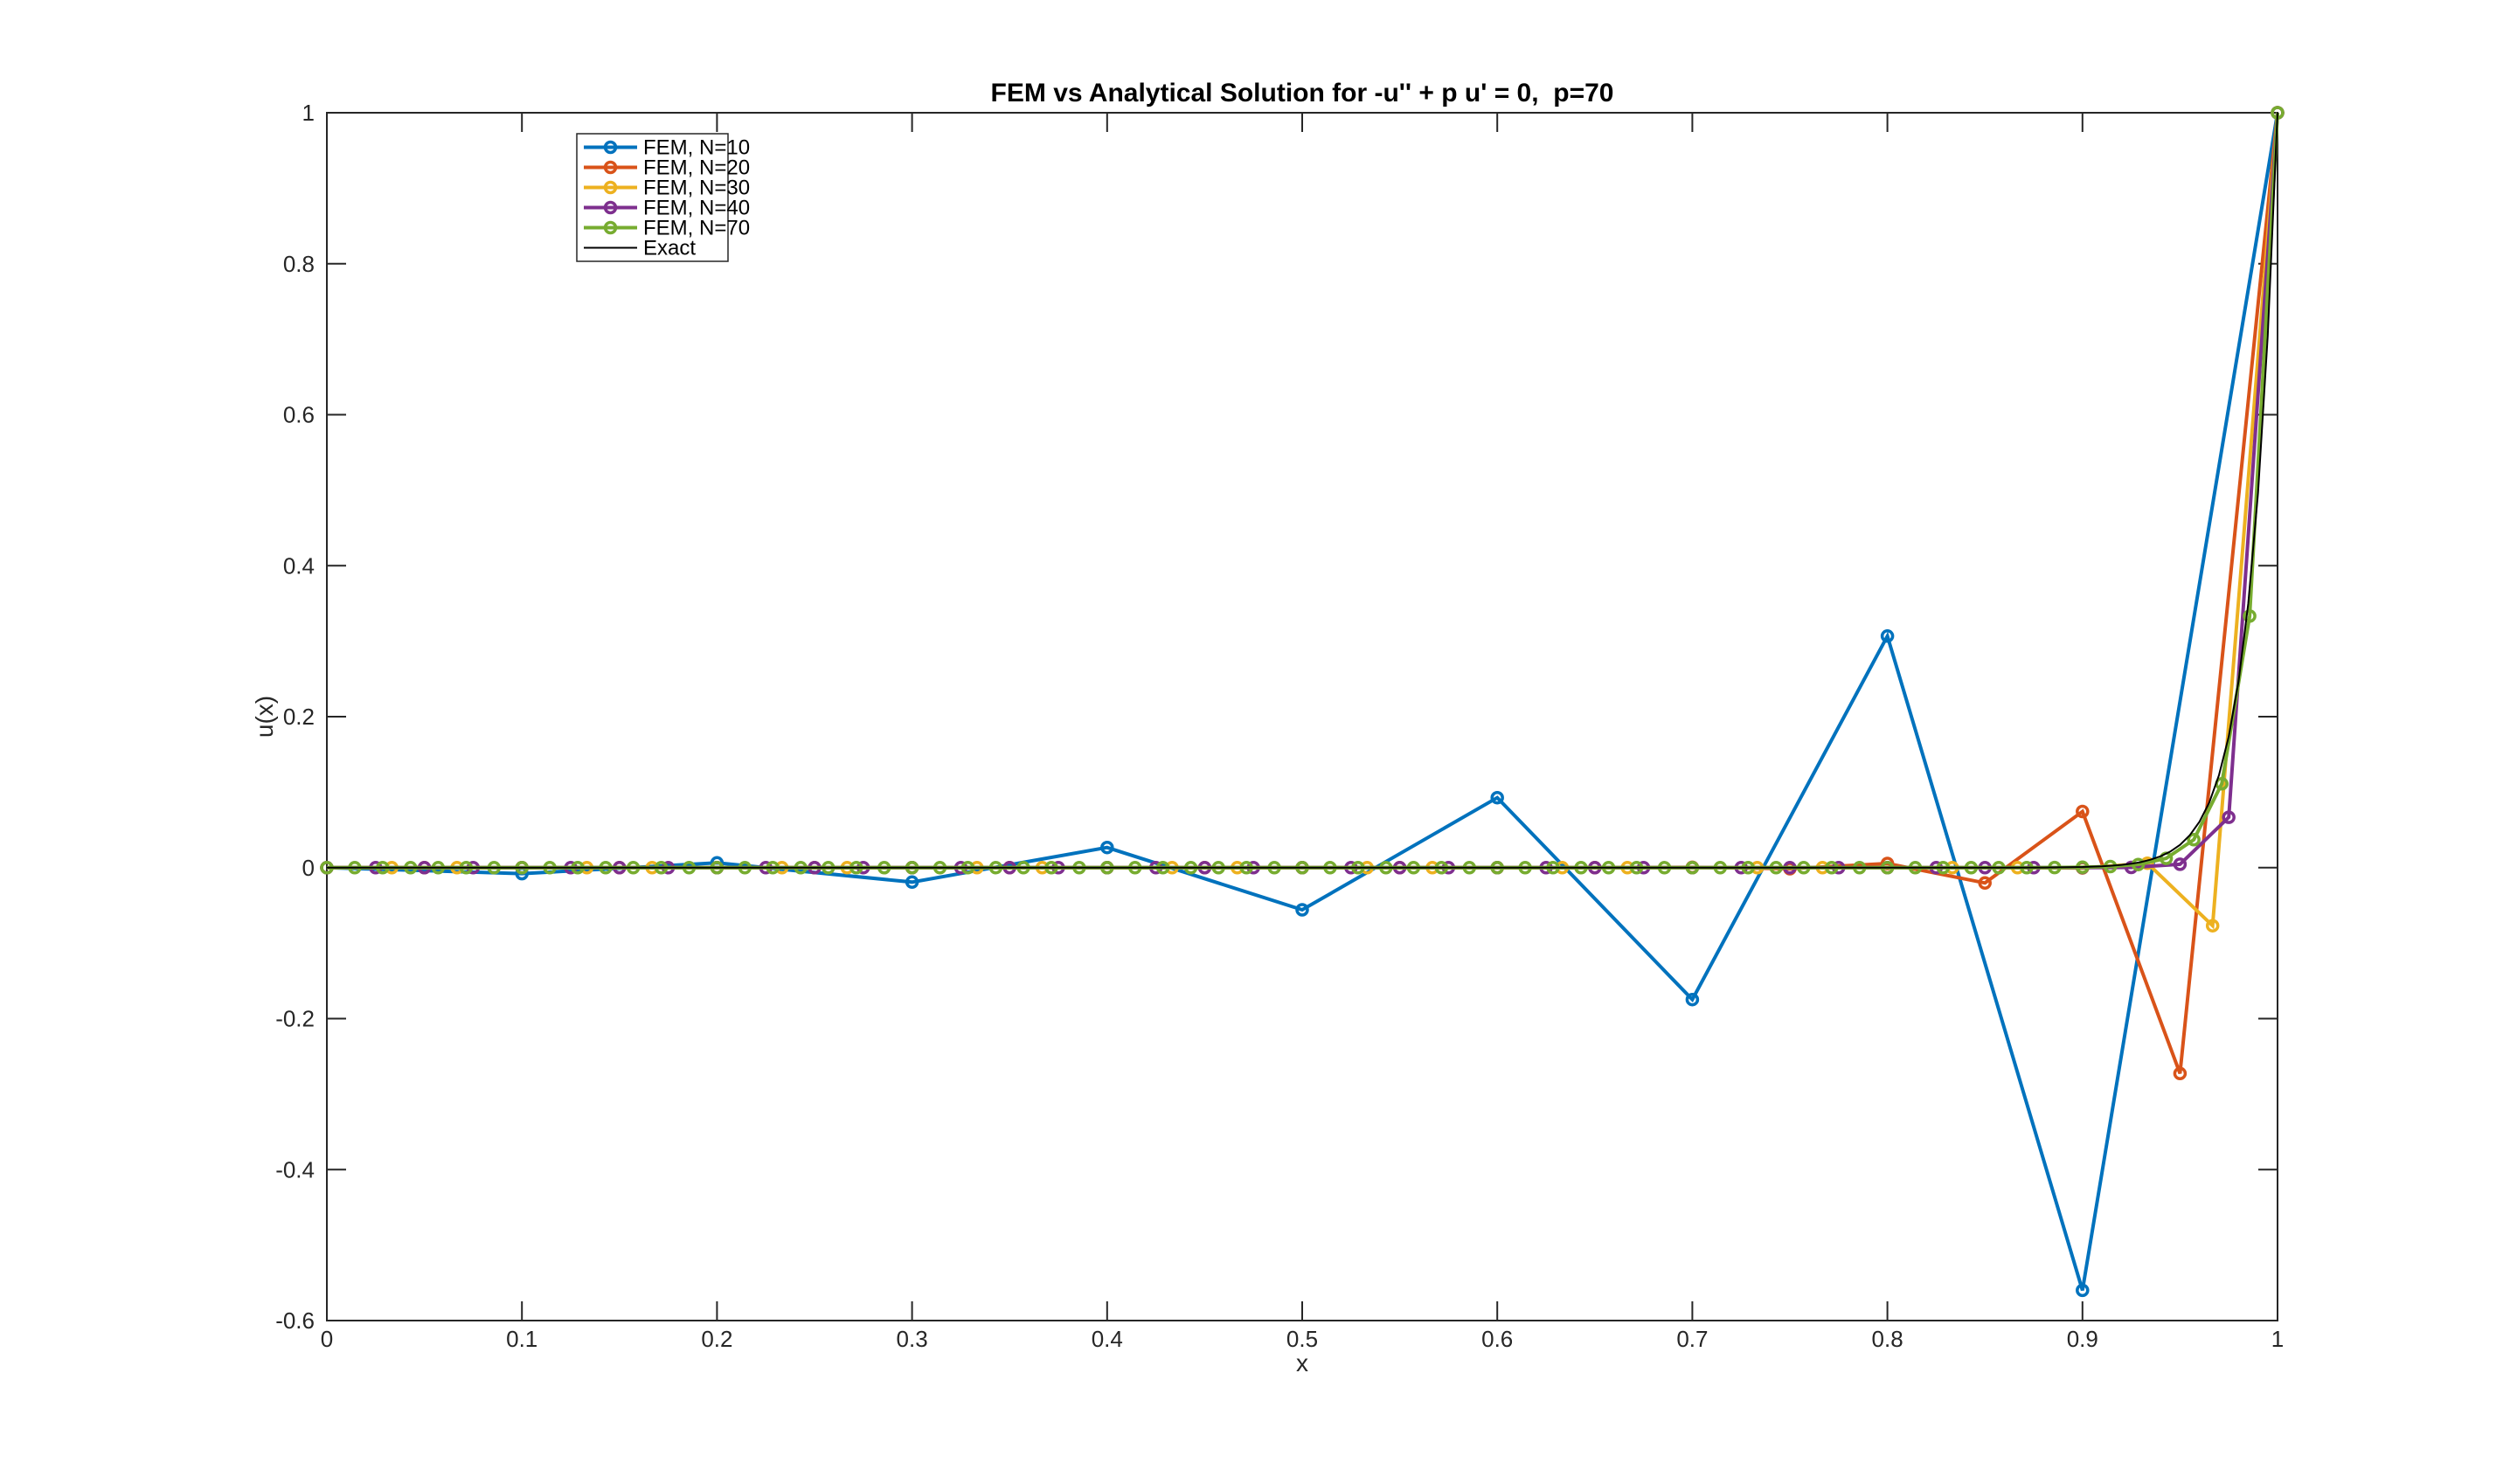  I want to click on legend-entry-label: FEM, N=40, so click(696, 208).